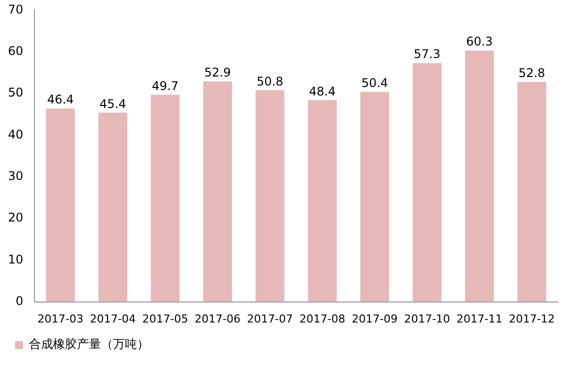 The width and height of the screenshot is (568, 366). Describe the element at coordinates (427, 319) in the screenshot. I see `x-tick-label: 2017-10` at that location.